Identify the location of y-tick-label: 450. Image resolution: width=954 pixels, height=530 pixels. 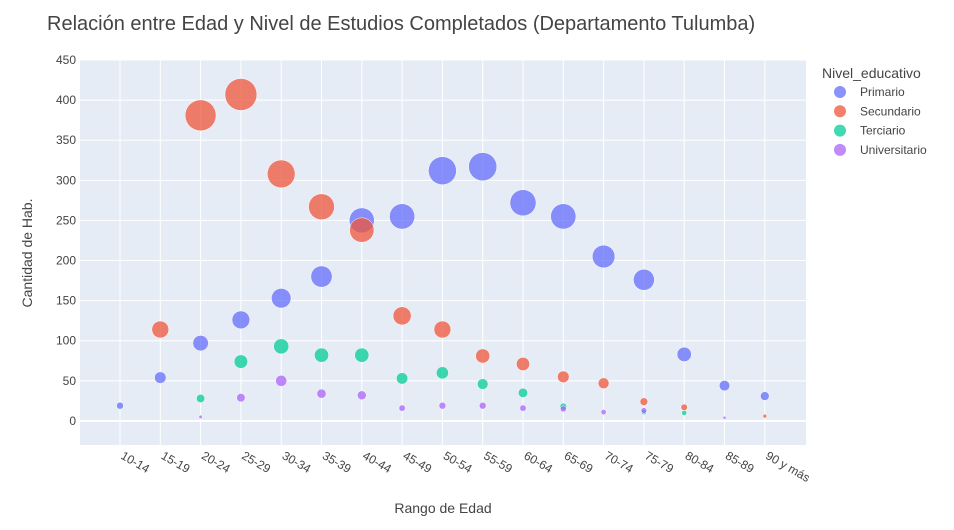
(66, 60).